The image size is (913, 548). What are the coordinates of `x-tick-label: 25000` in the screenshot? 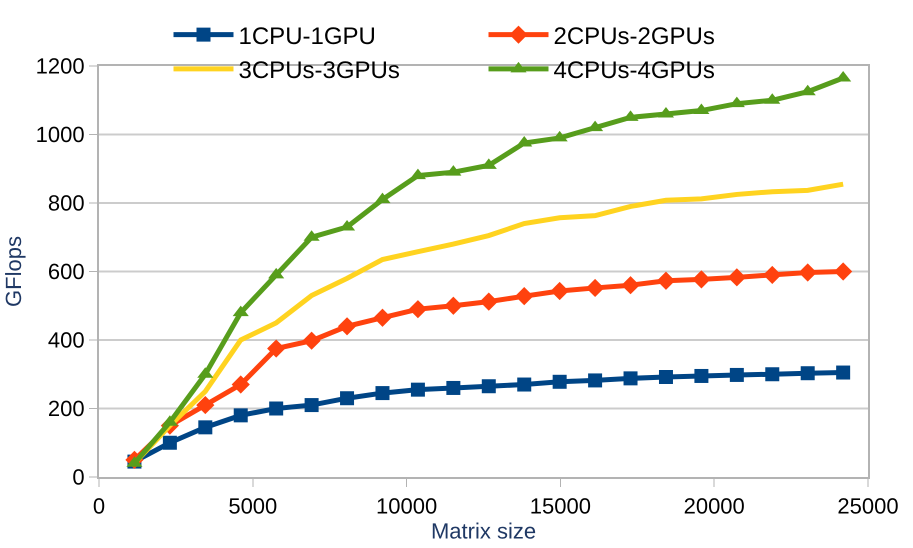 It's located at (868, 505).